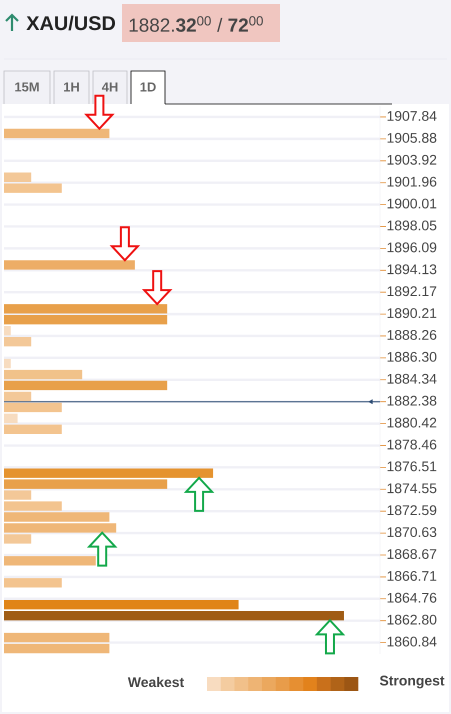 Image resolution: width=451 pixels, height=714 pixels. I want to click on text: 4H, so click(110, 87).